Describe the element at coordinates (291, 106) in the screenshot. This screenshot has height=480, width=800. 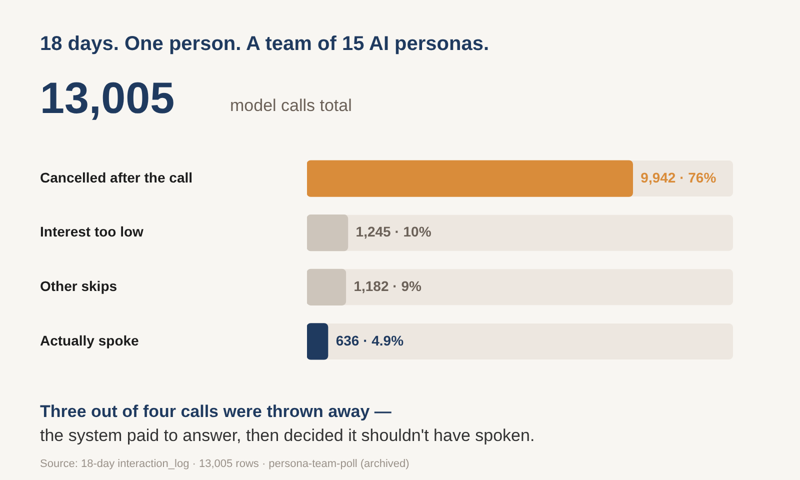
I see `text: model calls total` at that location.